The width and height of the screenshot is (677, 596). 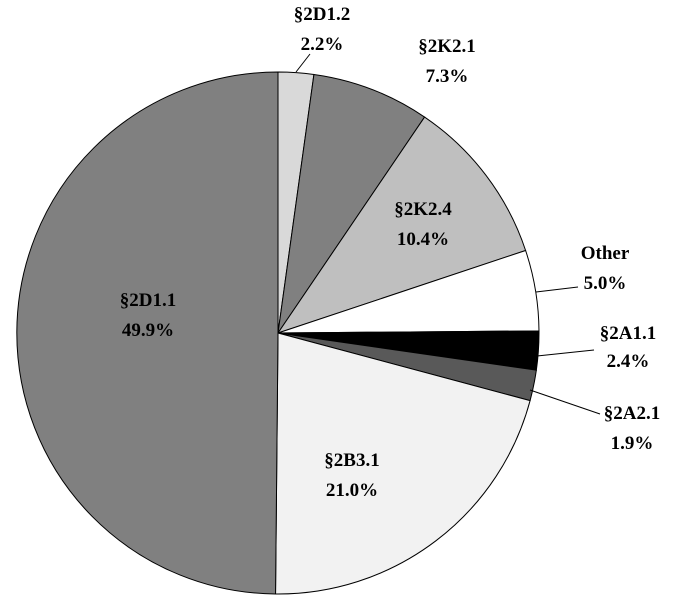 I want to click on slice-percent-label: 1.9%, so click(x=632, y=443).